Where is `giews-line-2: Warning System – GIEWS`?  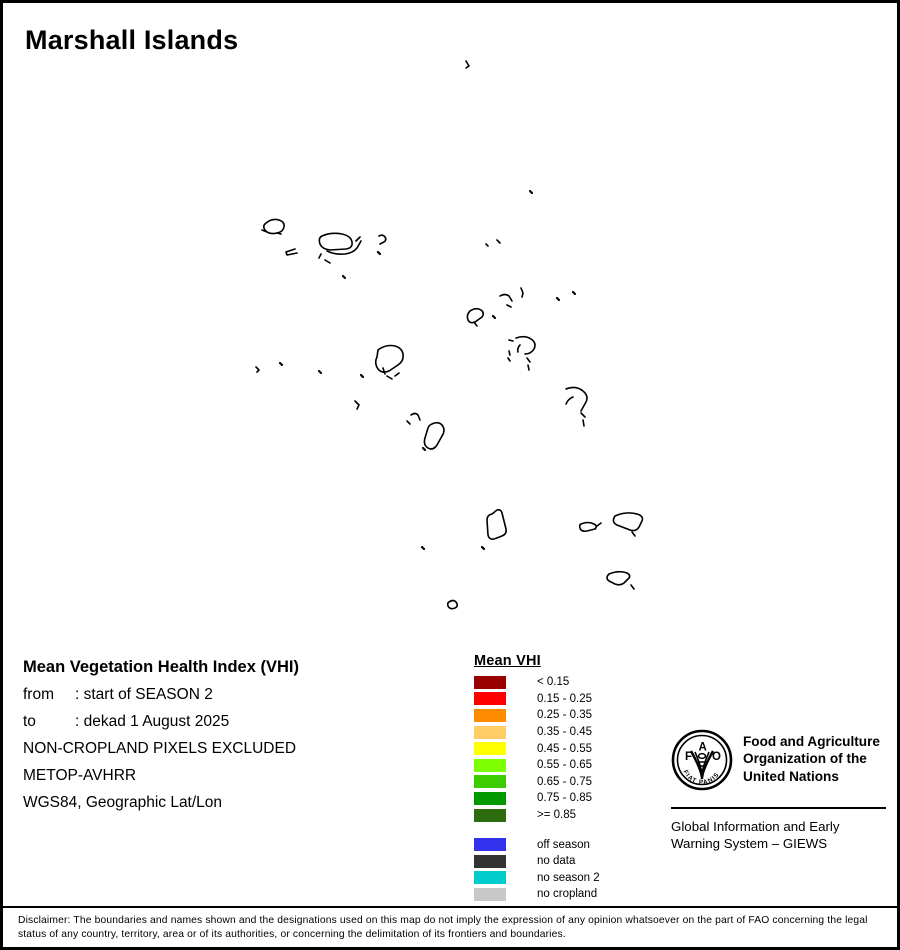 giews-line-2: Warning System – GIEWS is located at coordinates (749, 844).